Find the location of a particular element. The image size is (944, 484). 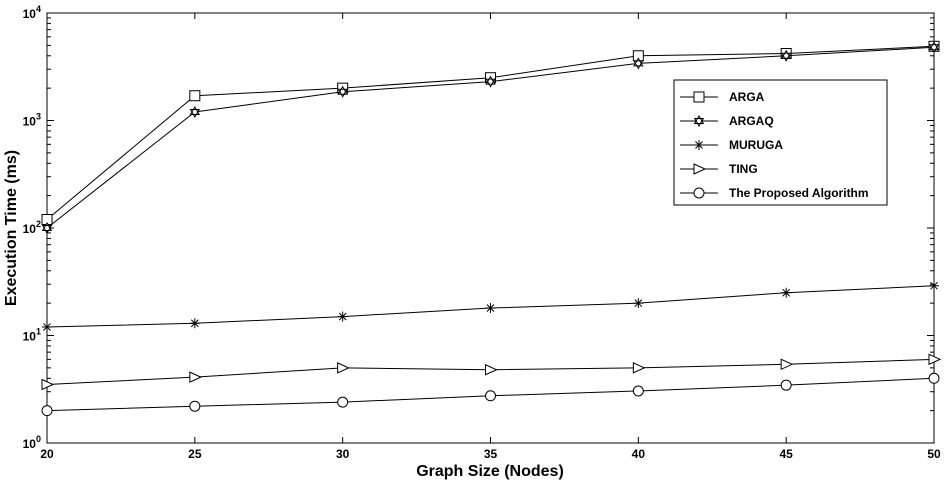

x-tick-label: 25 is located at coordinates (195, 454).